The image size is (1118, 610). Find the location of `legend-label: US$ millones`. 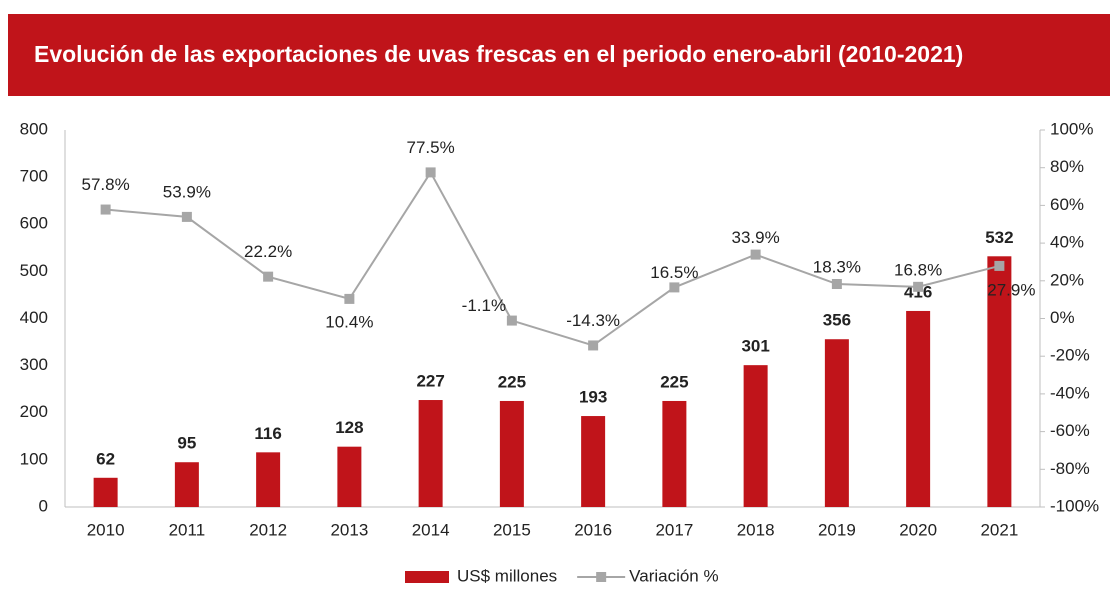

legend-label: US$ millones is located at coordinates (507, 575).